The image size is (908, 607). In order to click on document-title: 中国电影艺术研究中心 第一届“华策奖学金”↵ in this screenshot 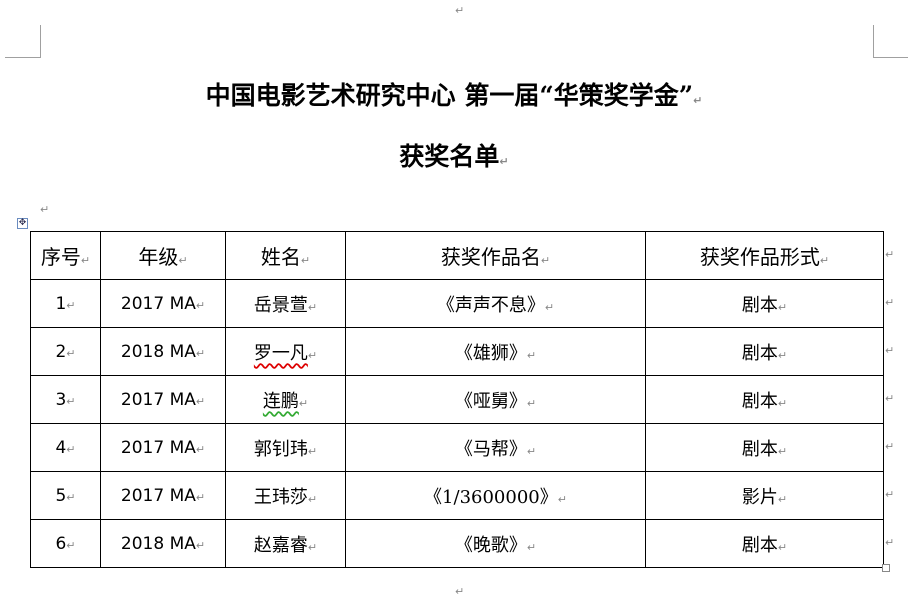, I will do `click(454, 94)`.